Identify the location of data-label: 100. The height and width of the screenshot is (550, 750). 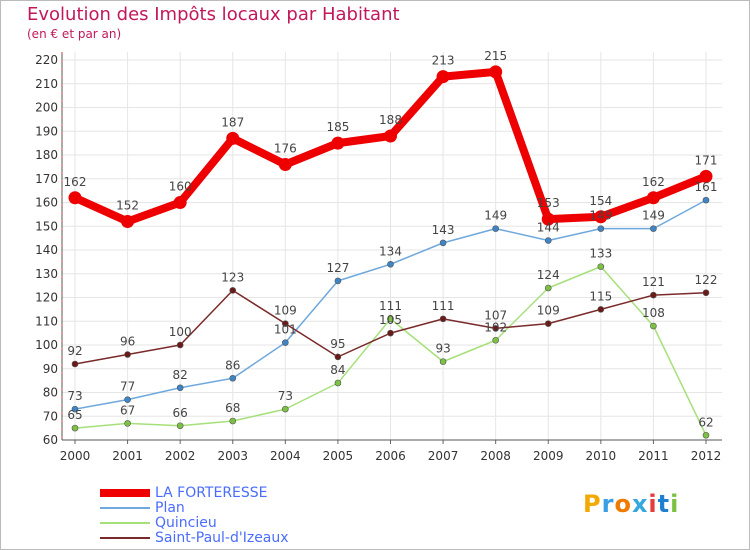
(180, 332).